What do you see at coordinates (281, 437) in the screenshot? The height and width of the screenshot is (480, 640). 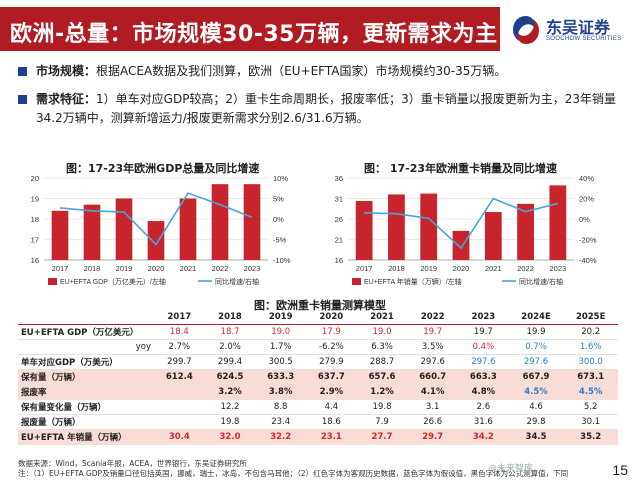 I see `table-cell: 32.2` at bounding box center [281, 437].